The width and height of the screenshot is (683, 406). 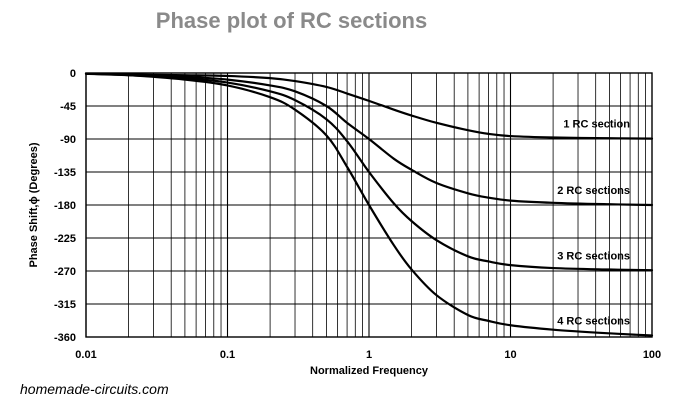 I want to click on y-tick-label: -360, so click(x=65, y=338).